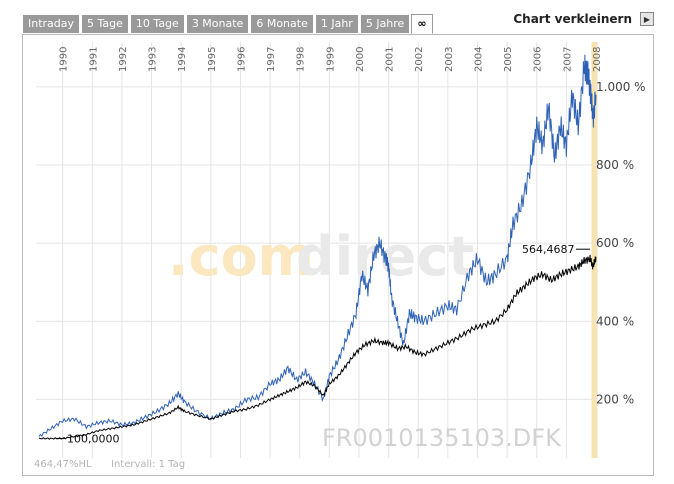  Describe the element at coordinates (105, 24) in the screenshot. I see `tab-1: 5 Tage` at that location.